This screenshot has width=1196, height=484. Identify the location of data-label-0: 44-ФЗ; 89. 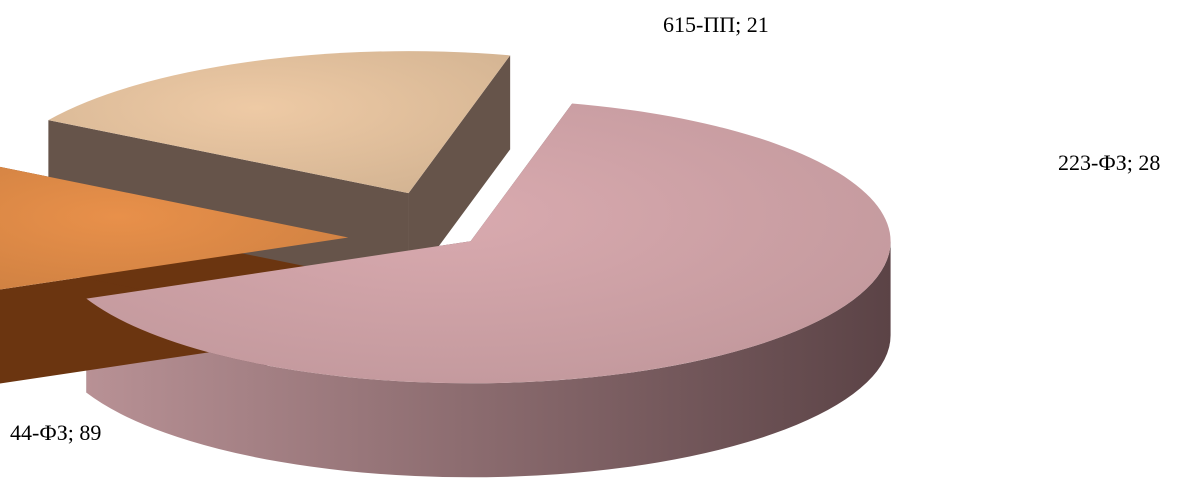
(55, 432).